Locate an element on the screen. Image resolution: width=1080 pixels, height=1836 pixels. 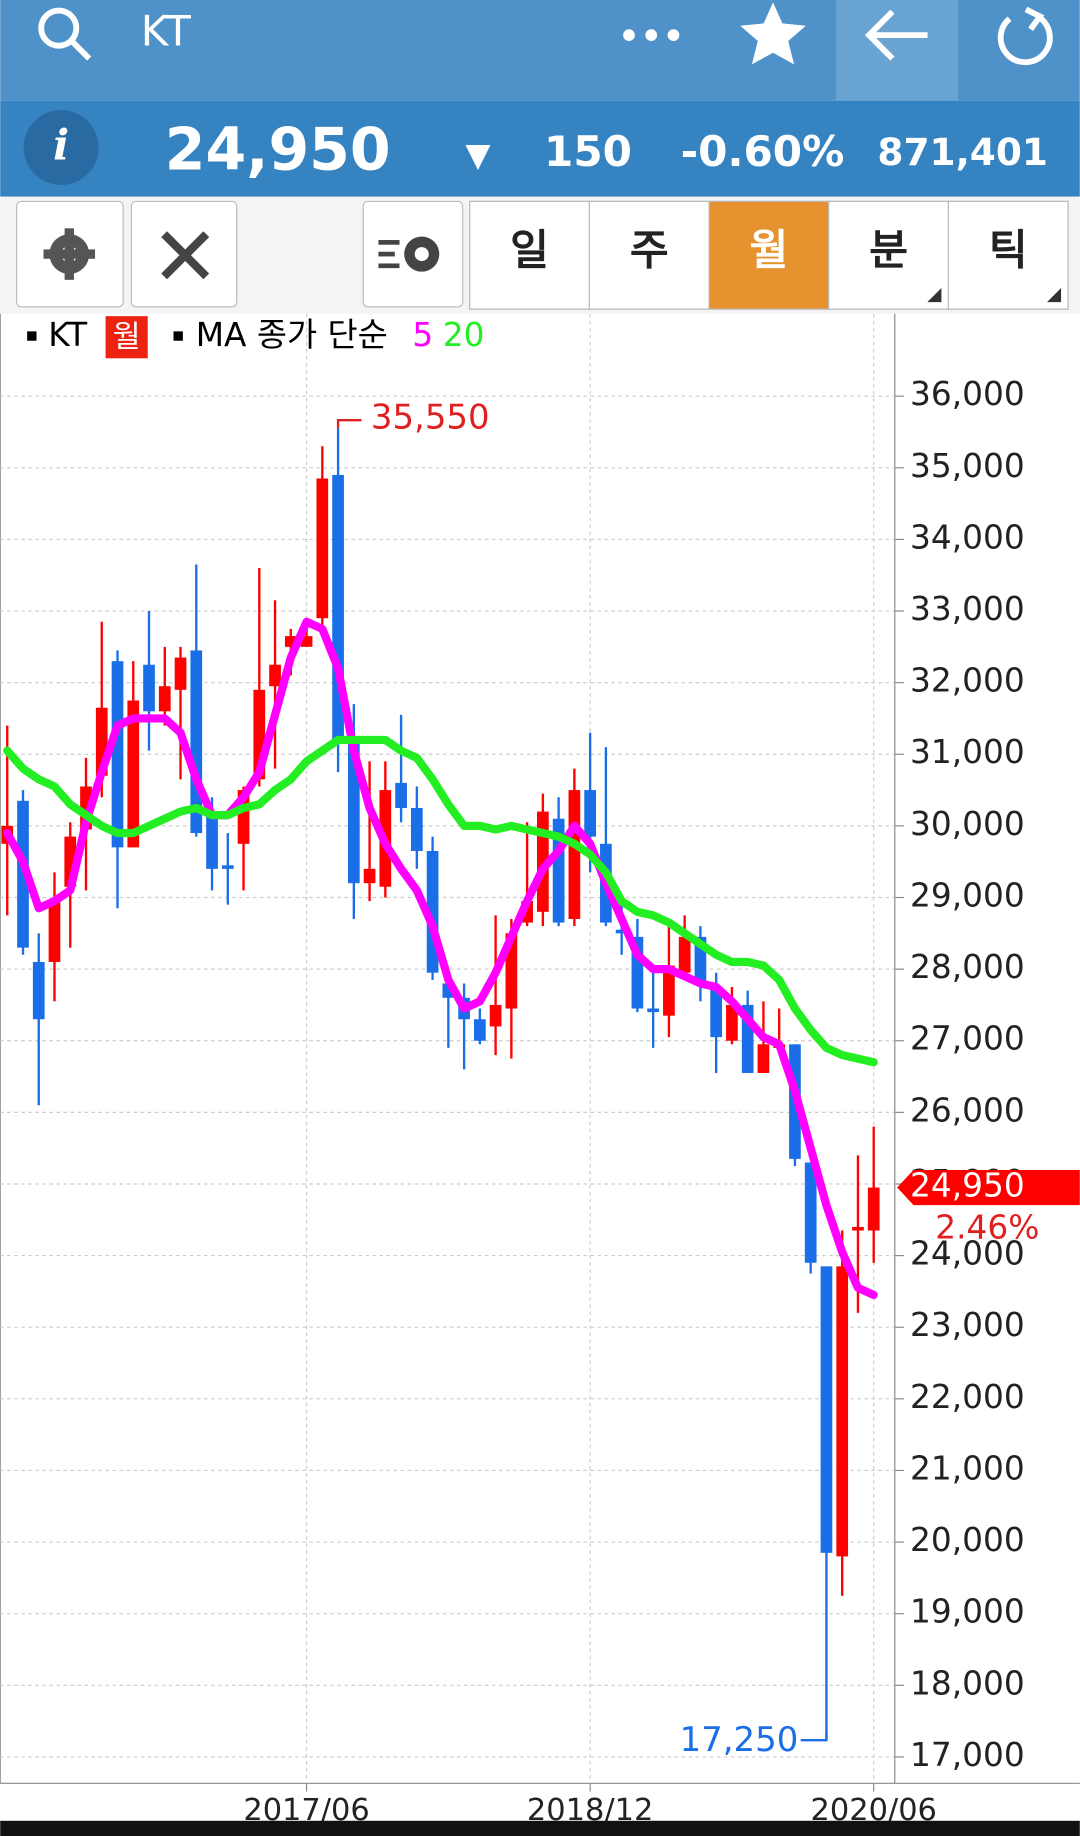
more-icon is located at coordinates (651, 35).